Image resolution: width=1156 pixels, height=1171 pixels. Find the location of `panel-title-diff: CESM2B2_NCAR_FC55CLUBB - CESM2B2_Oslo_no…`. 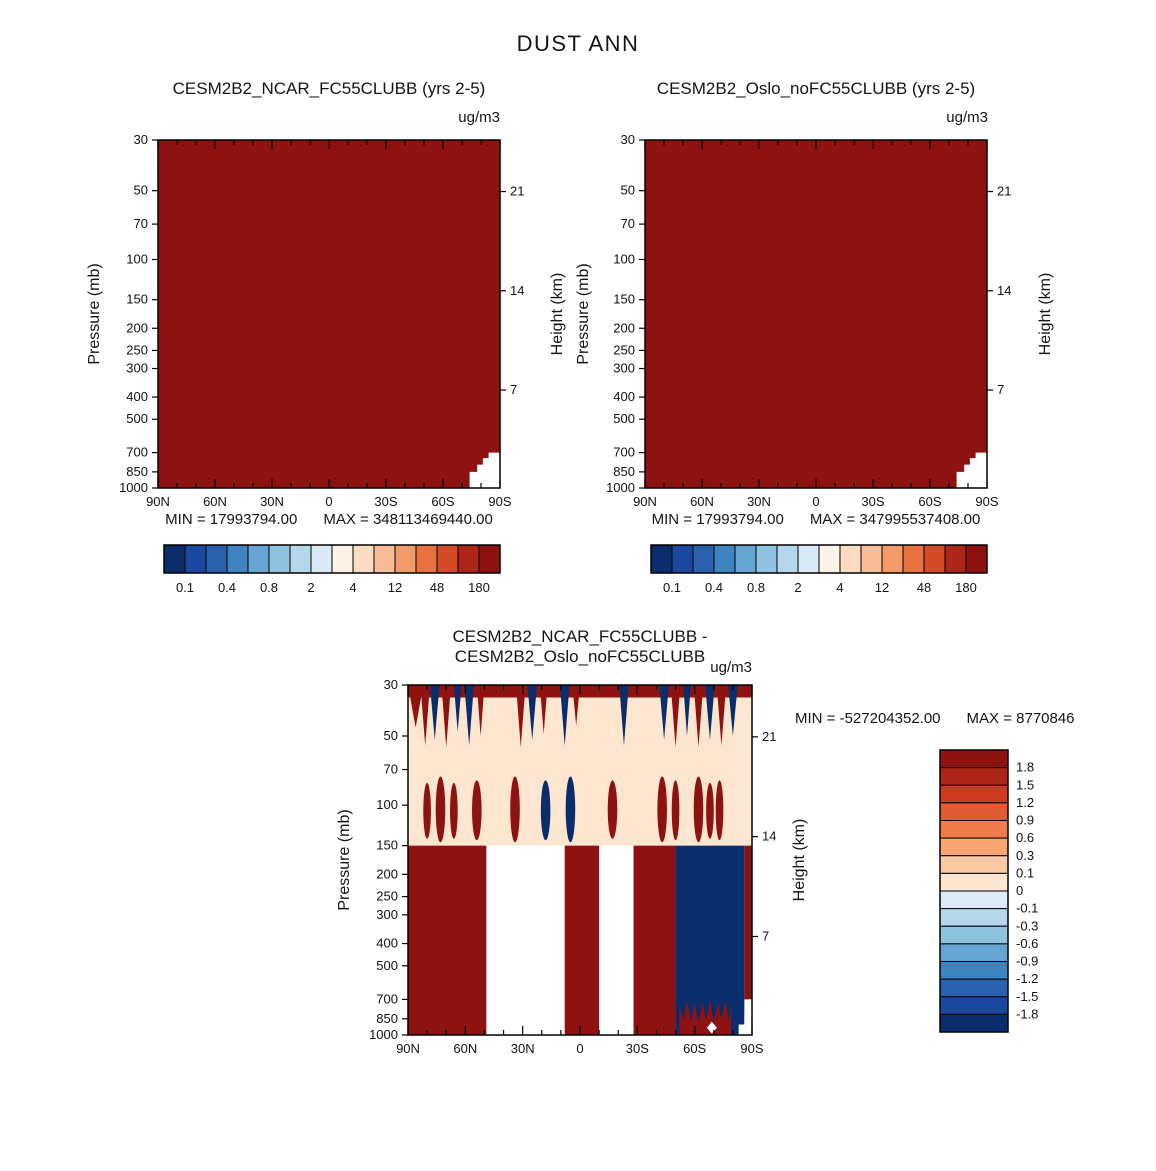

panel-title-diff: CESM2B2_NCAR_FC55CLUBB - CESM2B2_Oslo_no… is located at coordinates (580, 646).